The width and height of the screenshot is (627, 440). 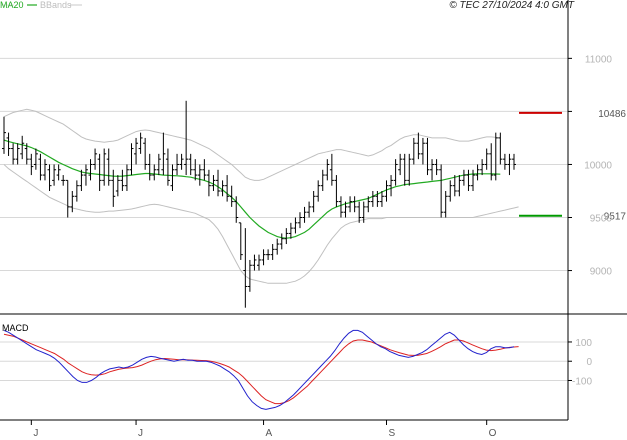 What do you see at coordinates (582, 381) in the screenshot?
I see `macd-tick-label: -100` at bounding box center [582, 381].